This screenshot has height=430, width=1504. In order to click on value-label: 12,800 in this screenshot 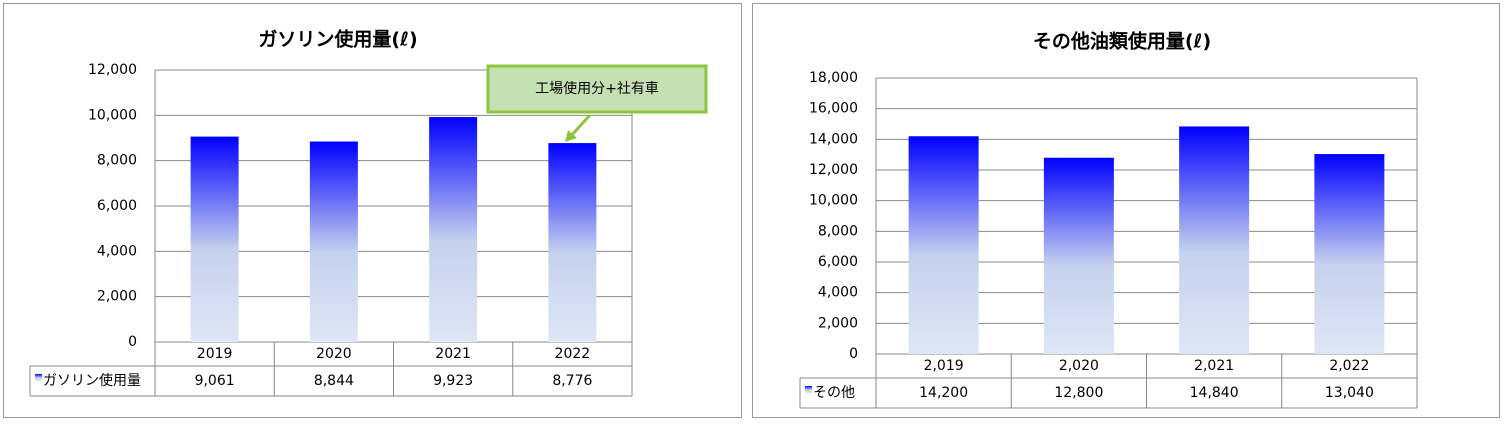, I will do `click(1078, 393)`.